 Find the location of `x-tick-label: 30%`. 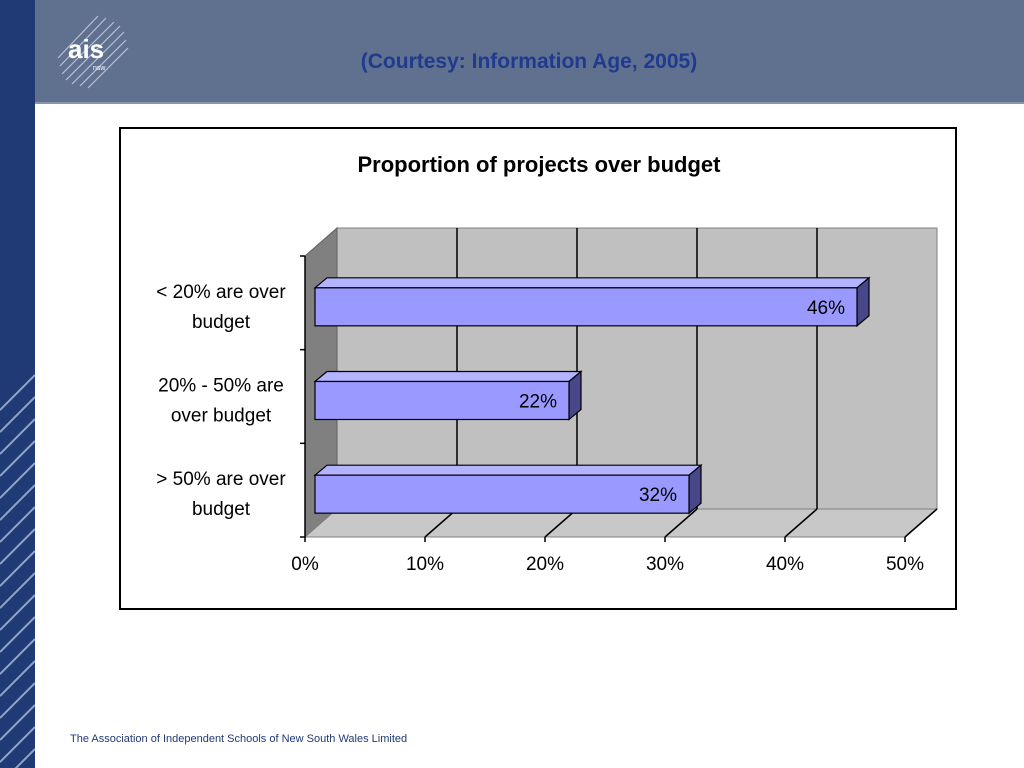

x-tick-label: 30% is located at coordinates (665, 564).